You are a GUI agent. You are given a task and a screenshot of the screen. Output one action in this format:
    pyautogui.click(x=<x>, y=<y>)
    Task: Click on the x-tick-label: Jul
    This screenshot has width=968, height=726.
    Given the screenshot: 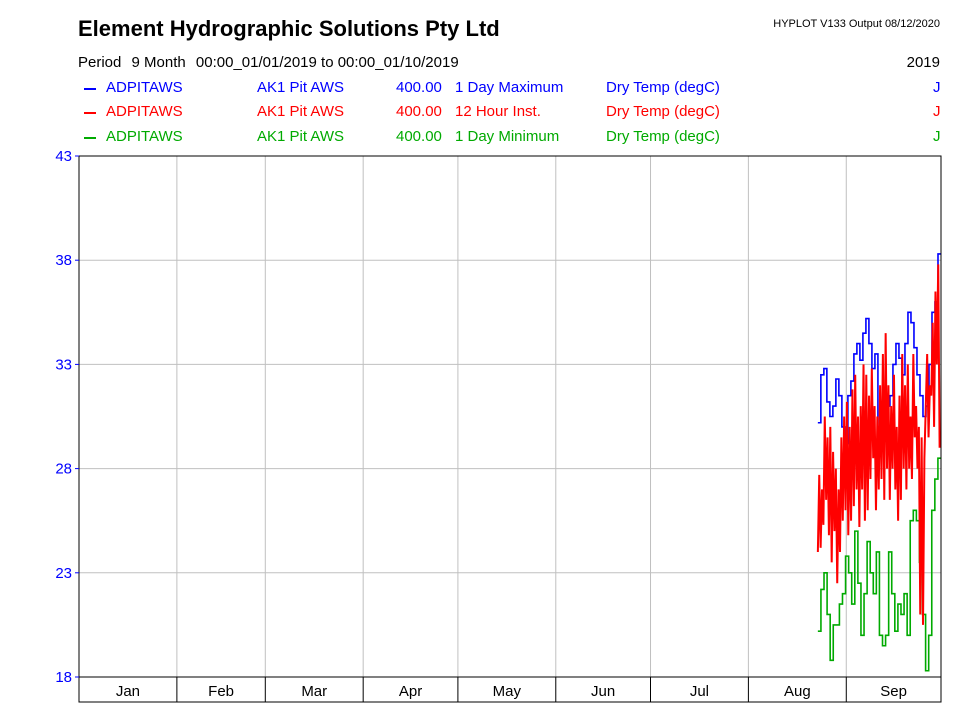 What is the action you would take?
    pyautogui.click(x=699, y=691)
    